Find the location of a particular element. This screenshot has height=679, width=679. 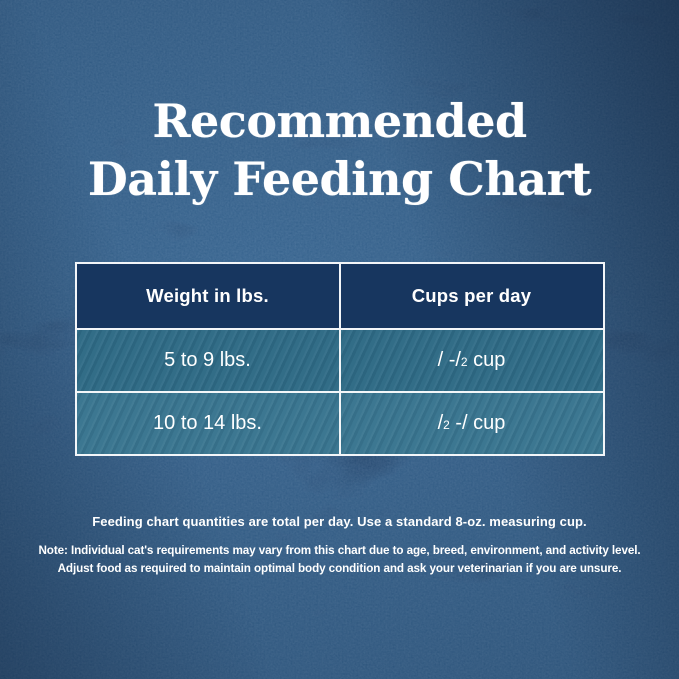

page-title: Recommended Daily Feeding Chart is located at coordinates (339, 150).